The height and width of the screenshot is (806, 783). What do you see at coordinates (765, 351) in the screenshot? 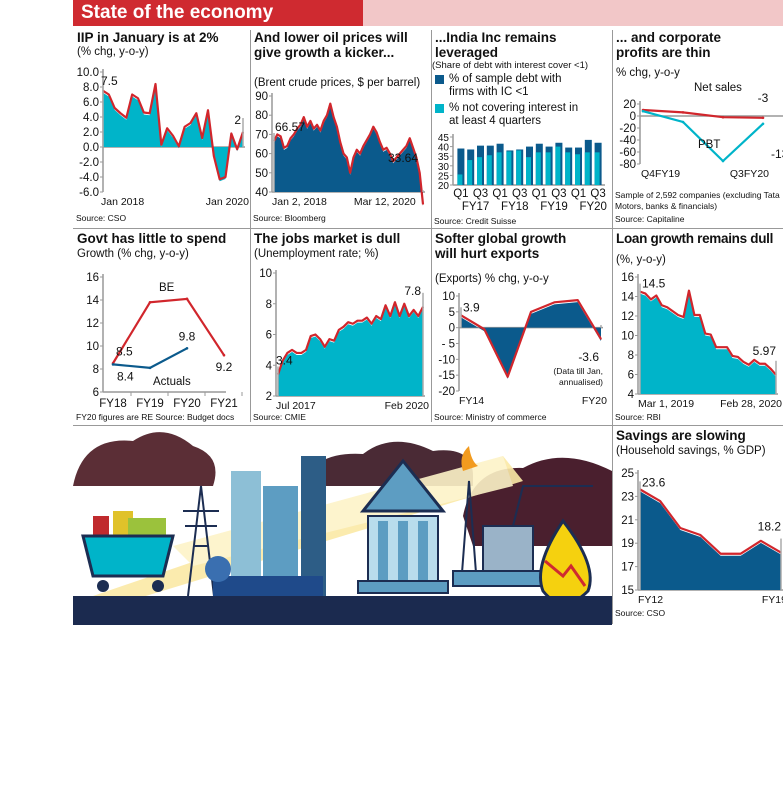
I see `data-label: 5.97` at bounding box center [765, 351].